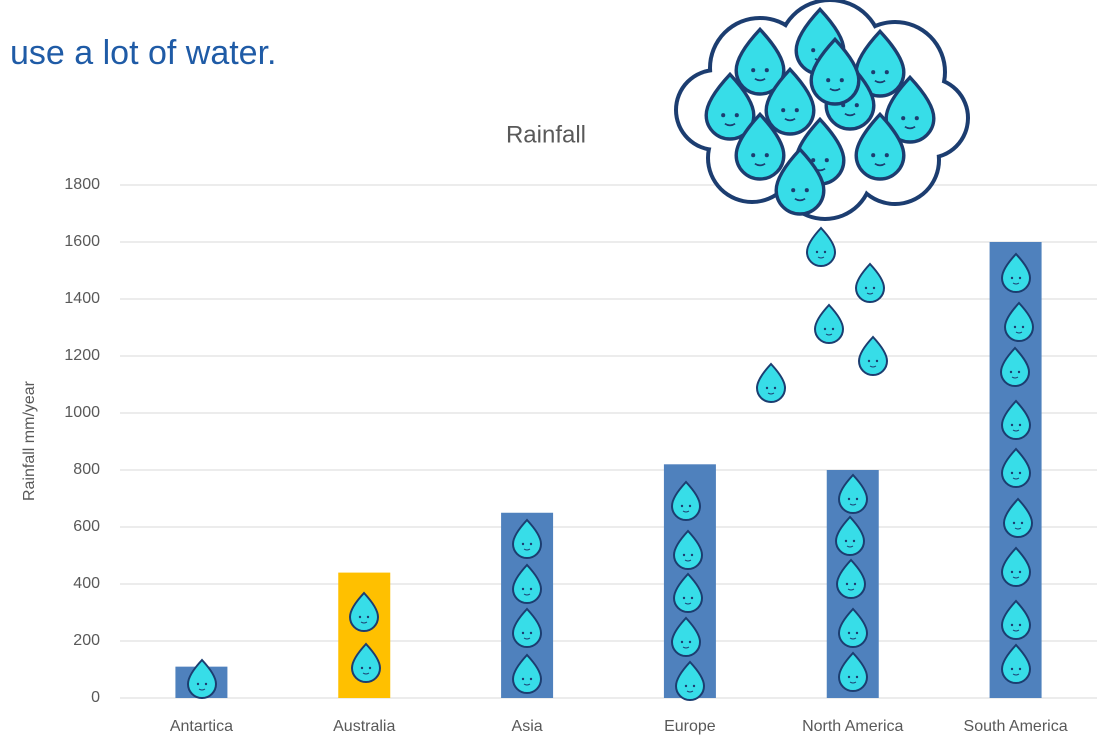 The width and height of the screenshot is (1107, 740). Describe the element at coordinates (82, 184) in the screenshot. I see `y-tick-label: 1800` at that location.